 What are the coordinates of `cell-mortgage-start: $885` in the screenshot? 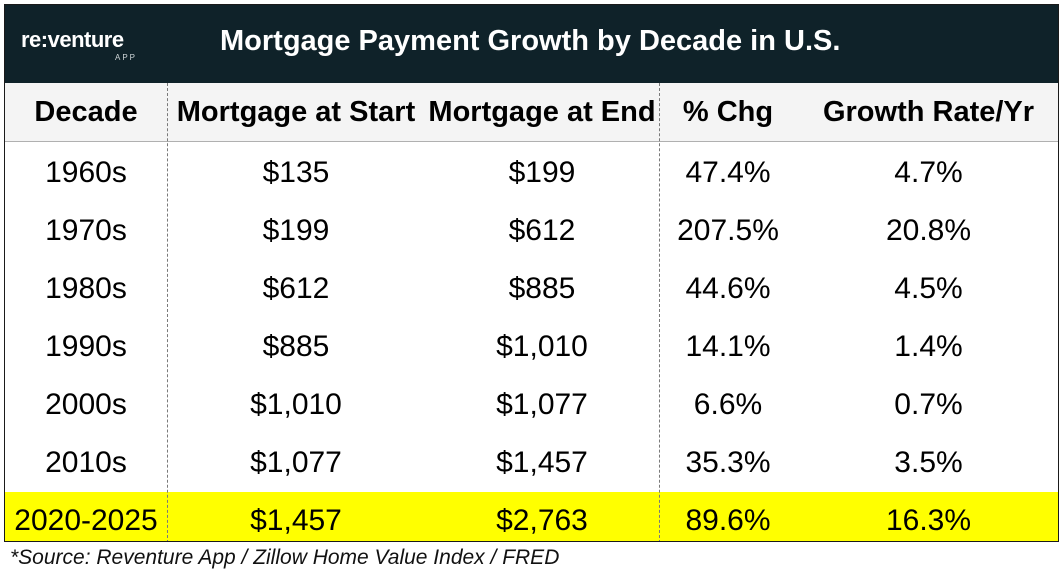 It's located at (296, 346).